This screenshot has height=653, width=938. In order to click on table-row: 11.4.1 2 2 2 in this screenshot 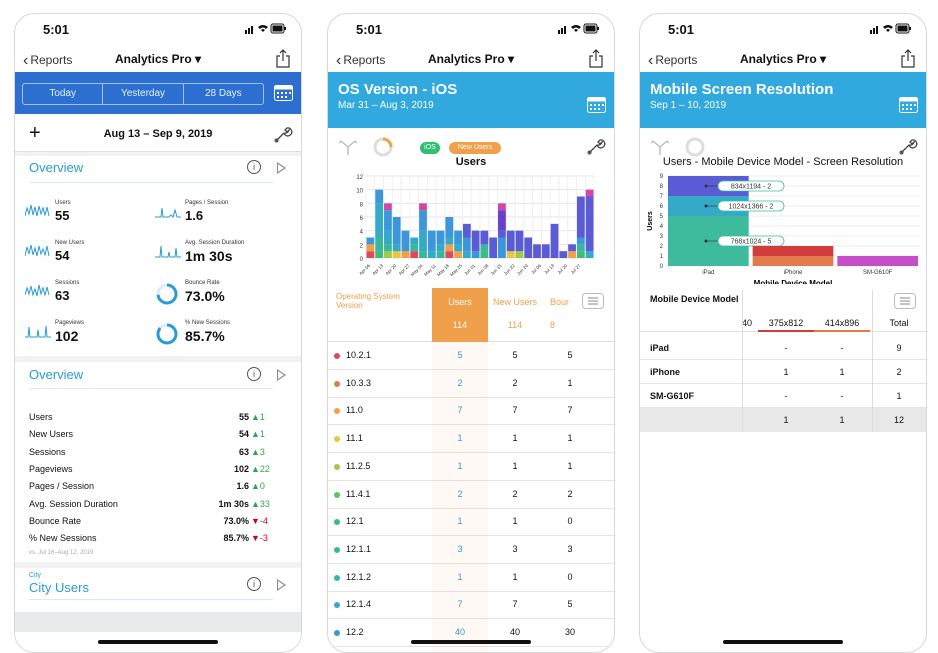, I will do `click(471, 495)`.